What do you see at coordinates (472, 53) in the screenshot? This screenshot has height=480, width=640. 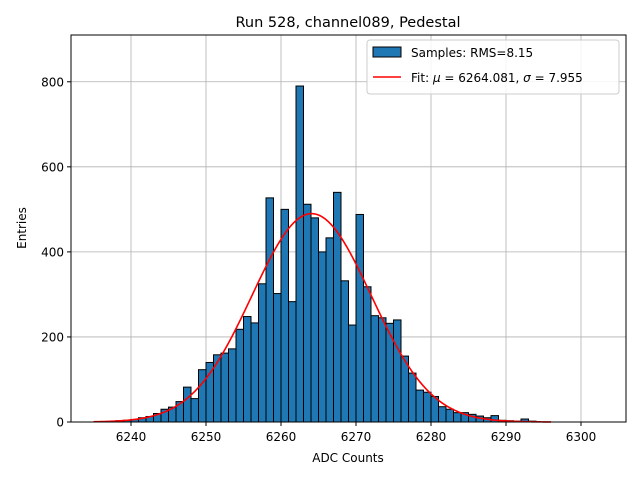 I see `legend-samples-label: Samples: RMS=8.15` at bounding box center [472, 53].